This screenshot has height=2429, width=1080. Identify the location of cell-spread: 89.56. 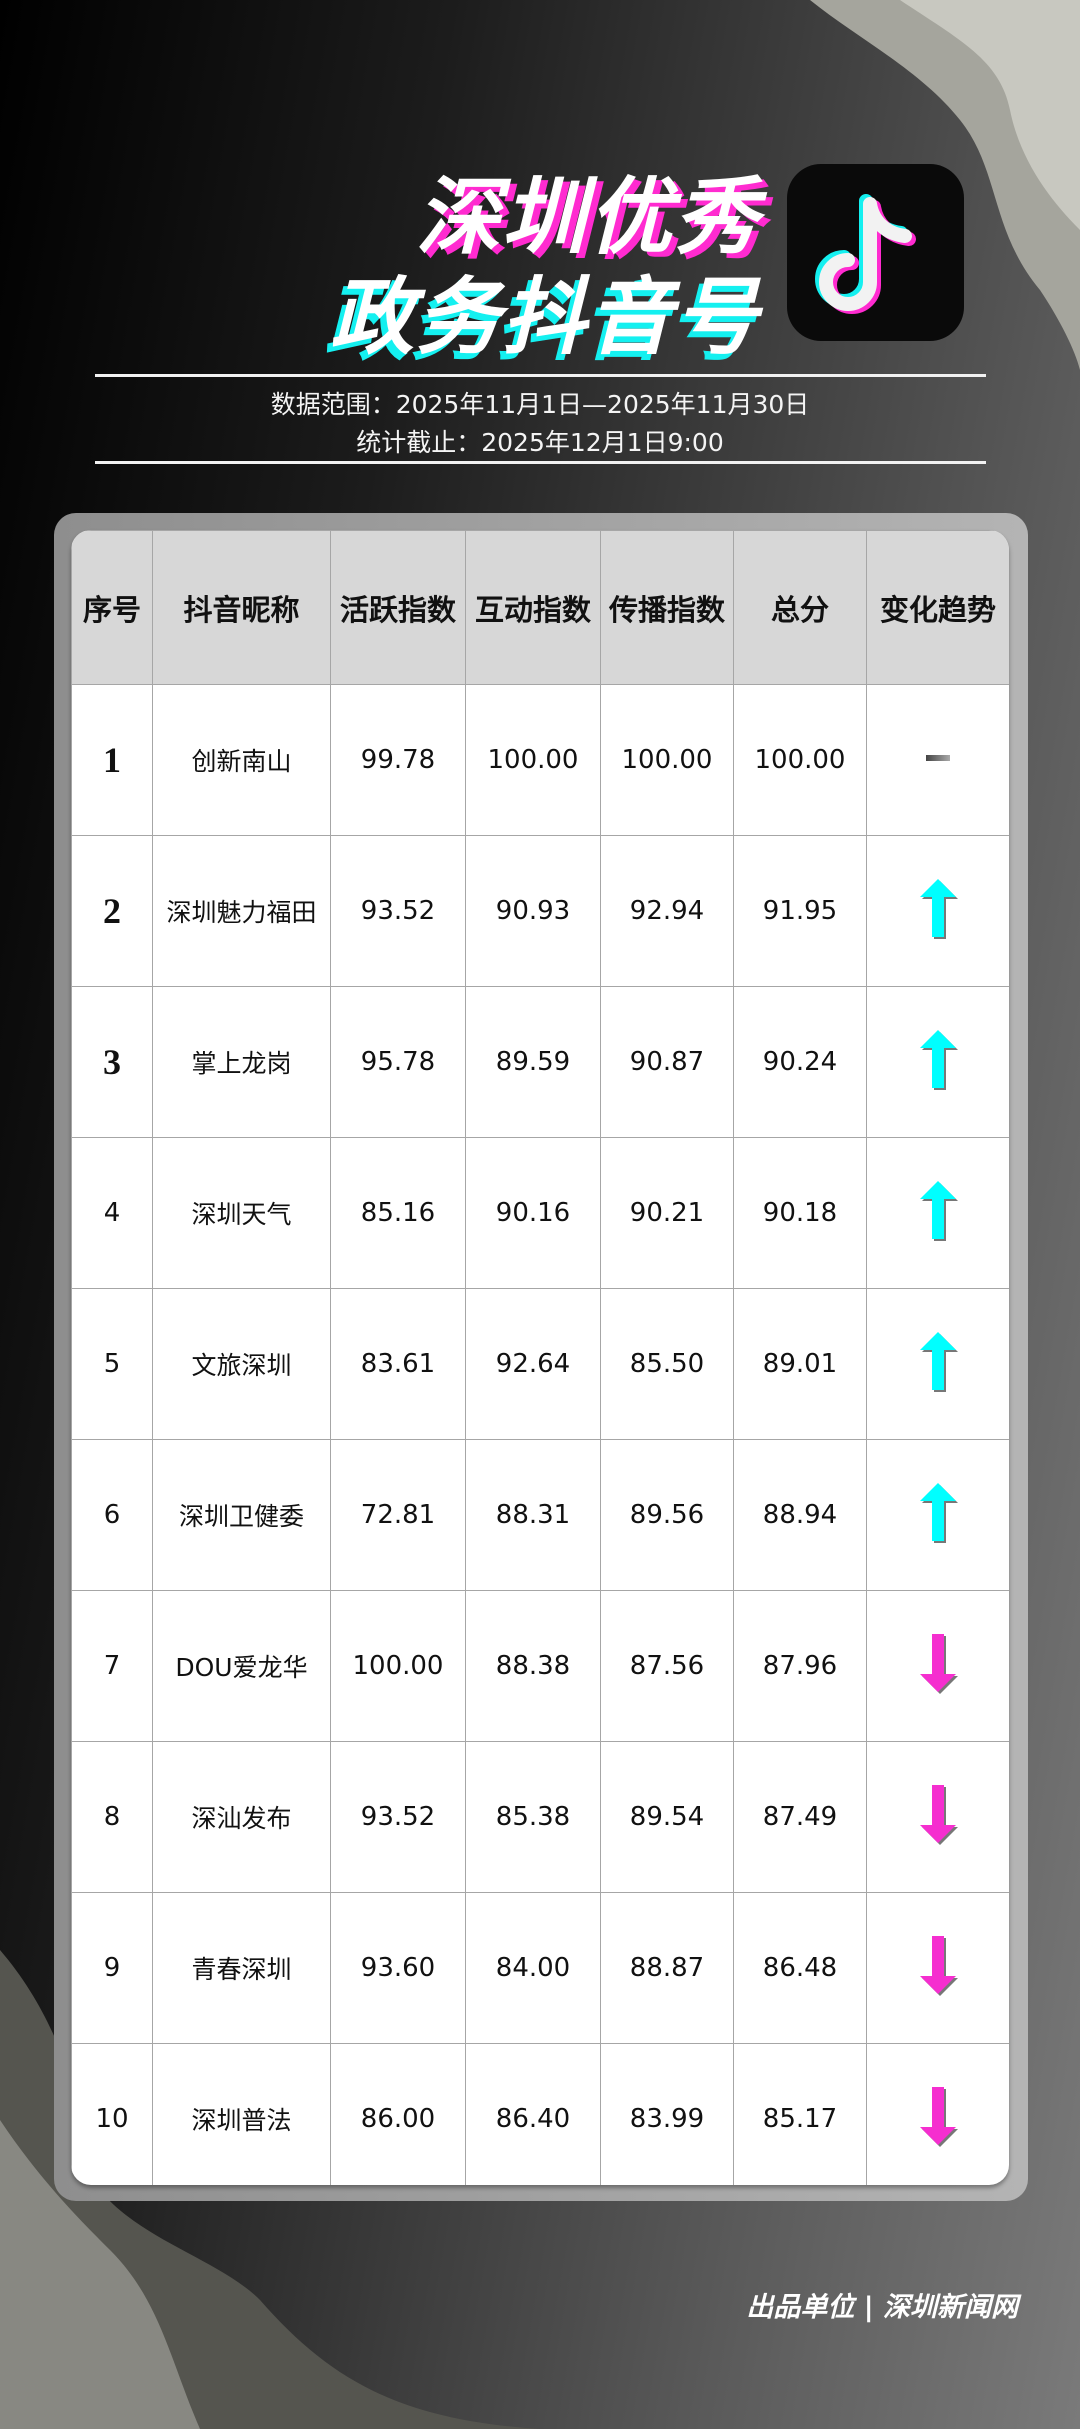
(667, 1515).